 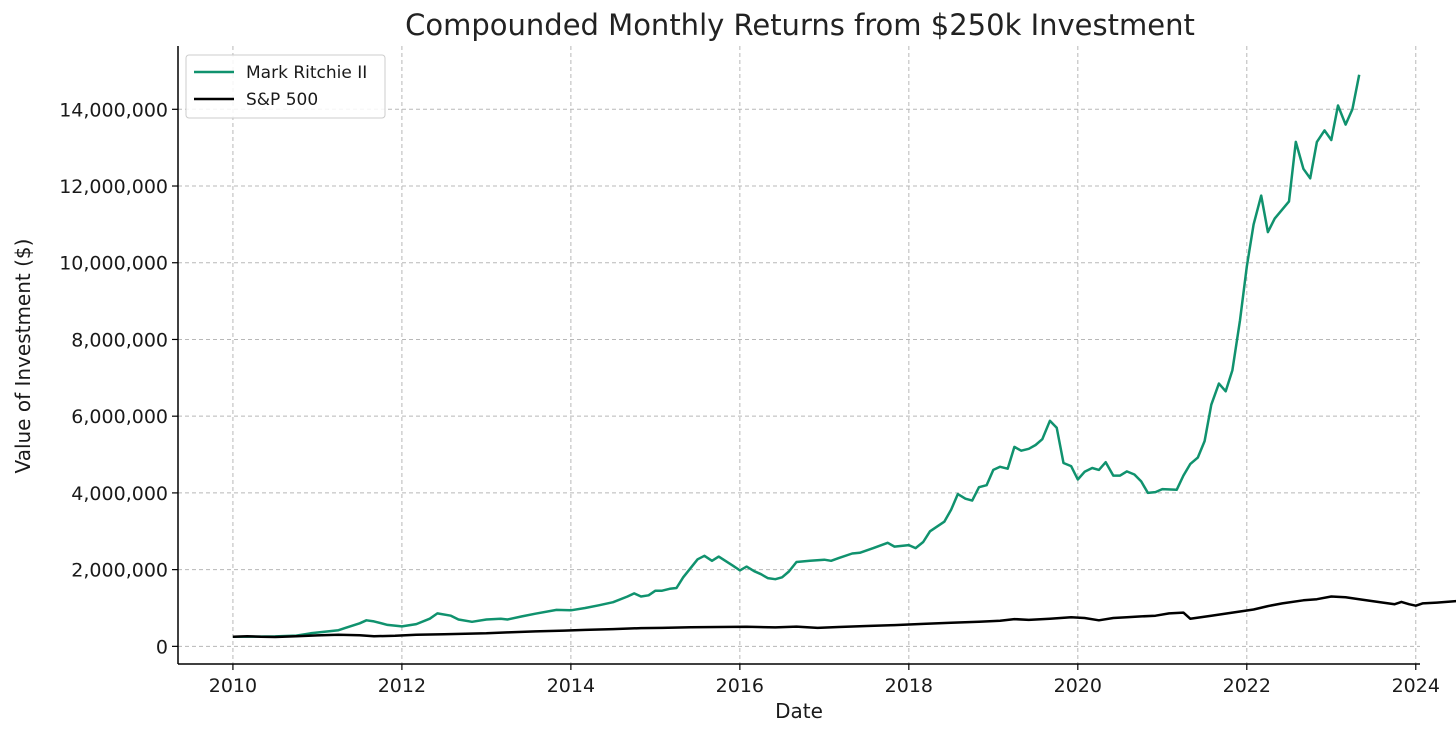 What do you see at coordinates (1078, 686) in the screenshot?
I see `x-tick-label: 2020` at bounding box center [1078, 686].